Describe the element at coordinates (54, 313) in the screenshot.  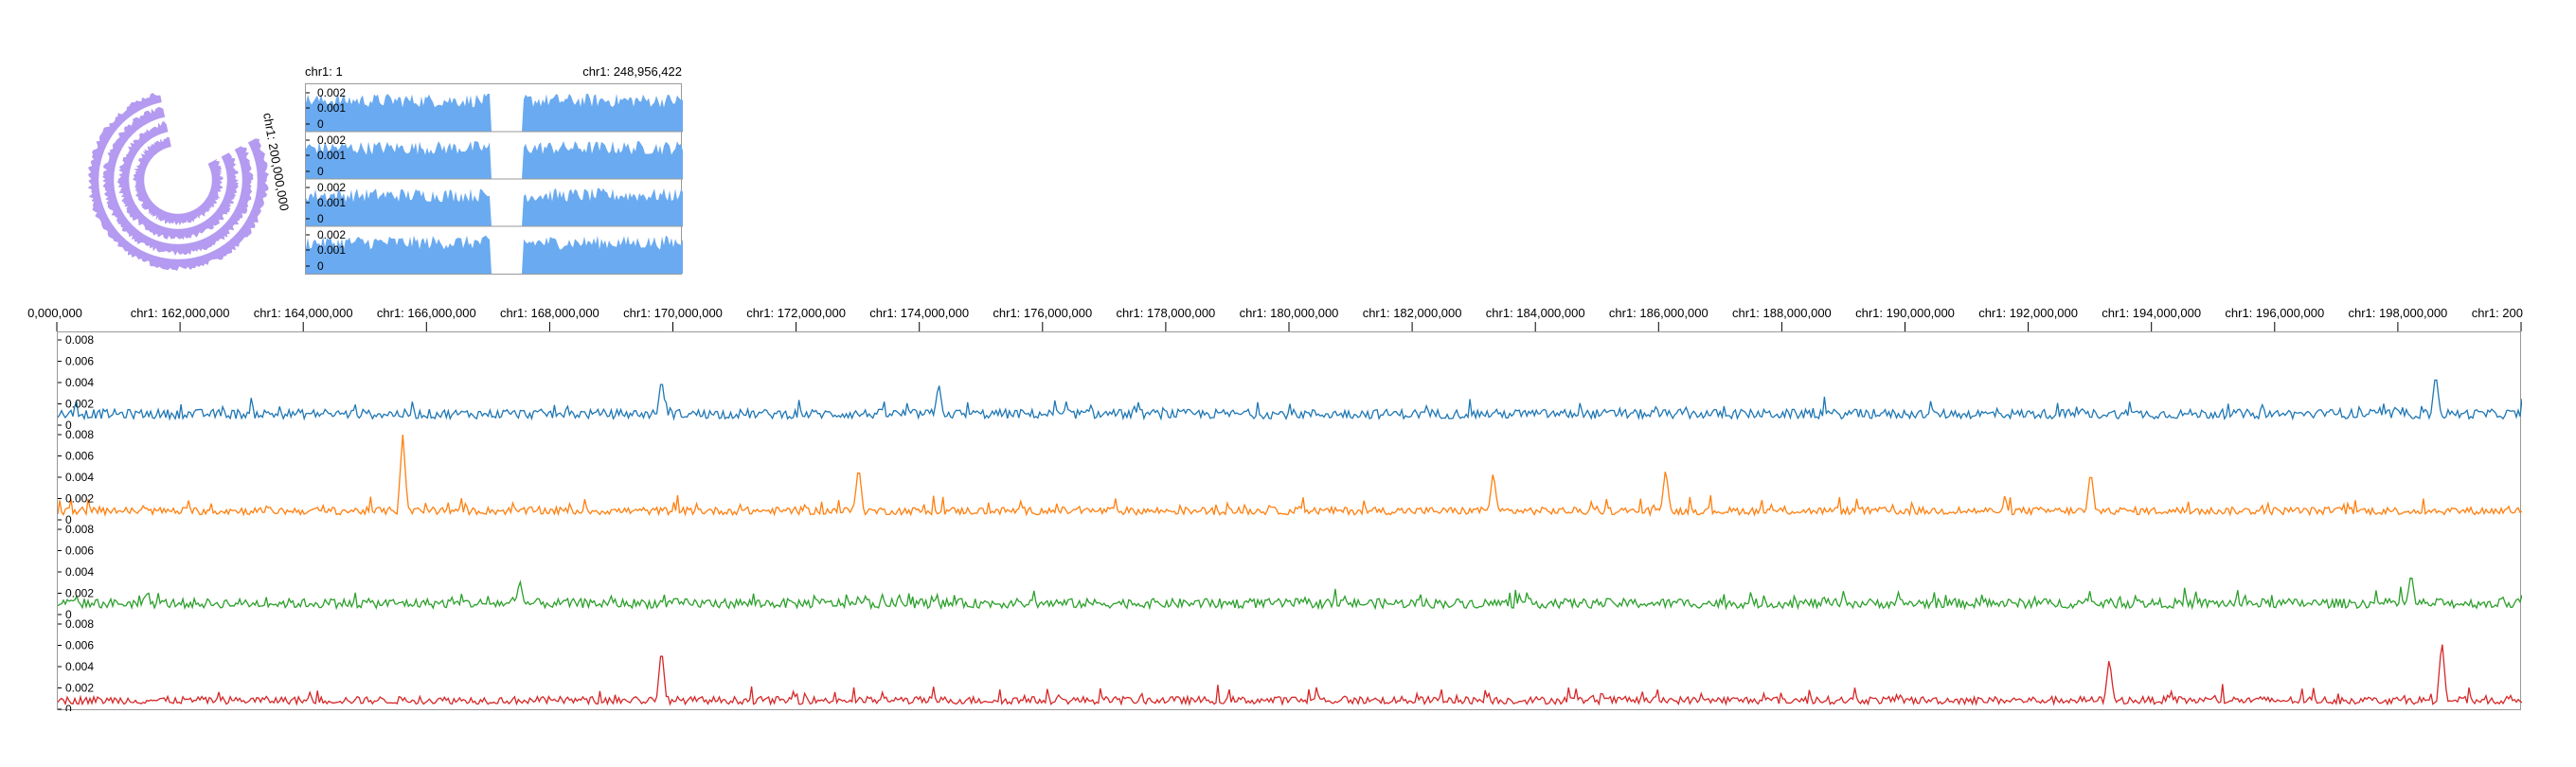
I see `ruler-tick-label: 0,000,000` at that location.